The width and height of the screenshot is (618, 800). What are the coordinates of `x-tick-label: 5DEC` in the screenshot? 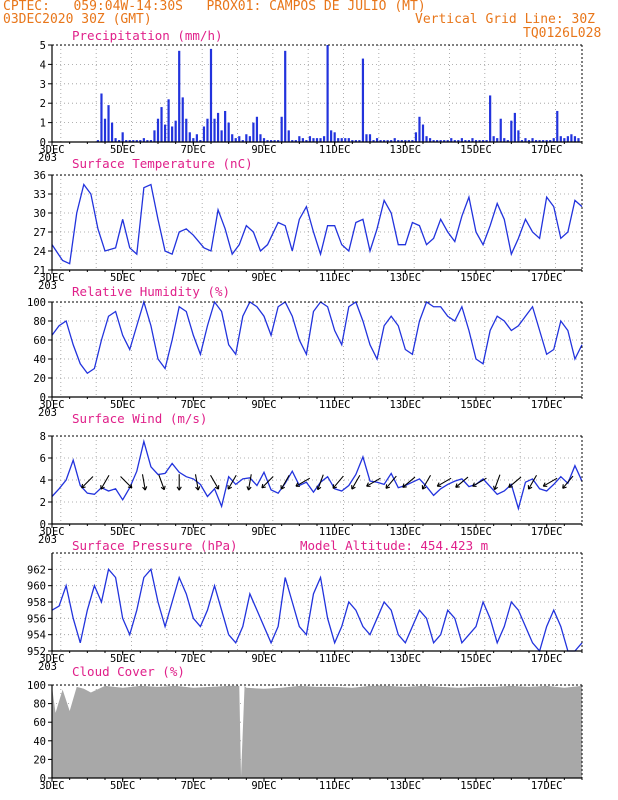 It's located at (122, 278).